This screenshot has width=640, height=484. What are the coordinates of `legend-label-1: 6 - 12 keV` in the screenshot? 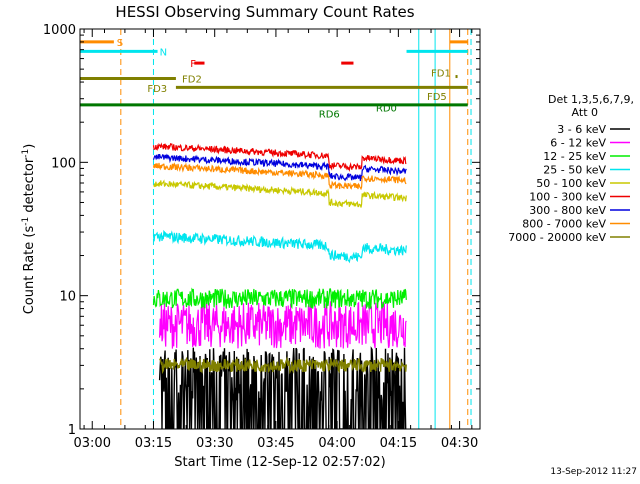 It's located at (578, 143).